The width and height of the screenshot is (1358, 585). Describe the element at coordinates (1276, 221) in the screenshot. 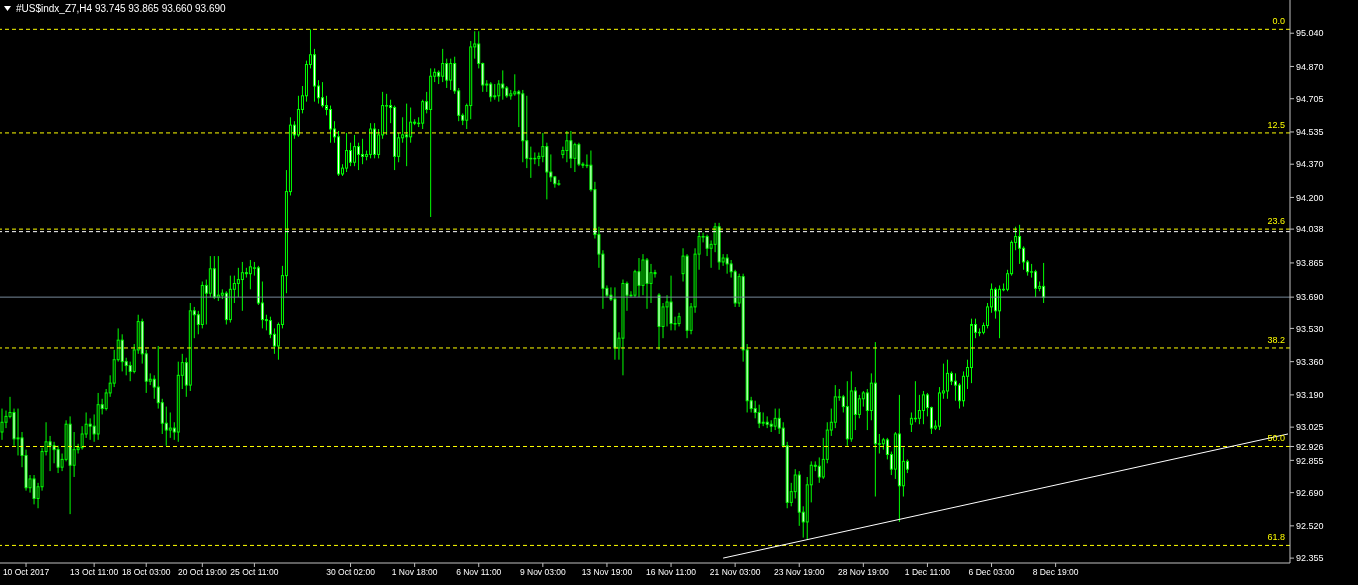

I see `annotation: 23.6` at that location.